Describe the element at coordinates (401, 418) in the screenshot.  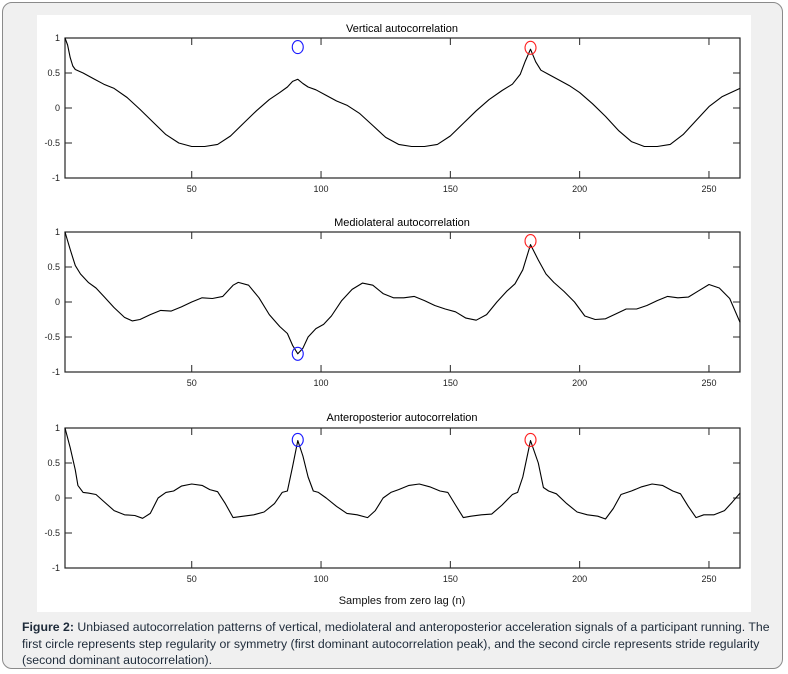
I see `plot-title: Anteroposterior autocorrelation` at that location.